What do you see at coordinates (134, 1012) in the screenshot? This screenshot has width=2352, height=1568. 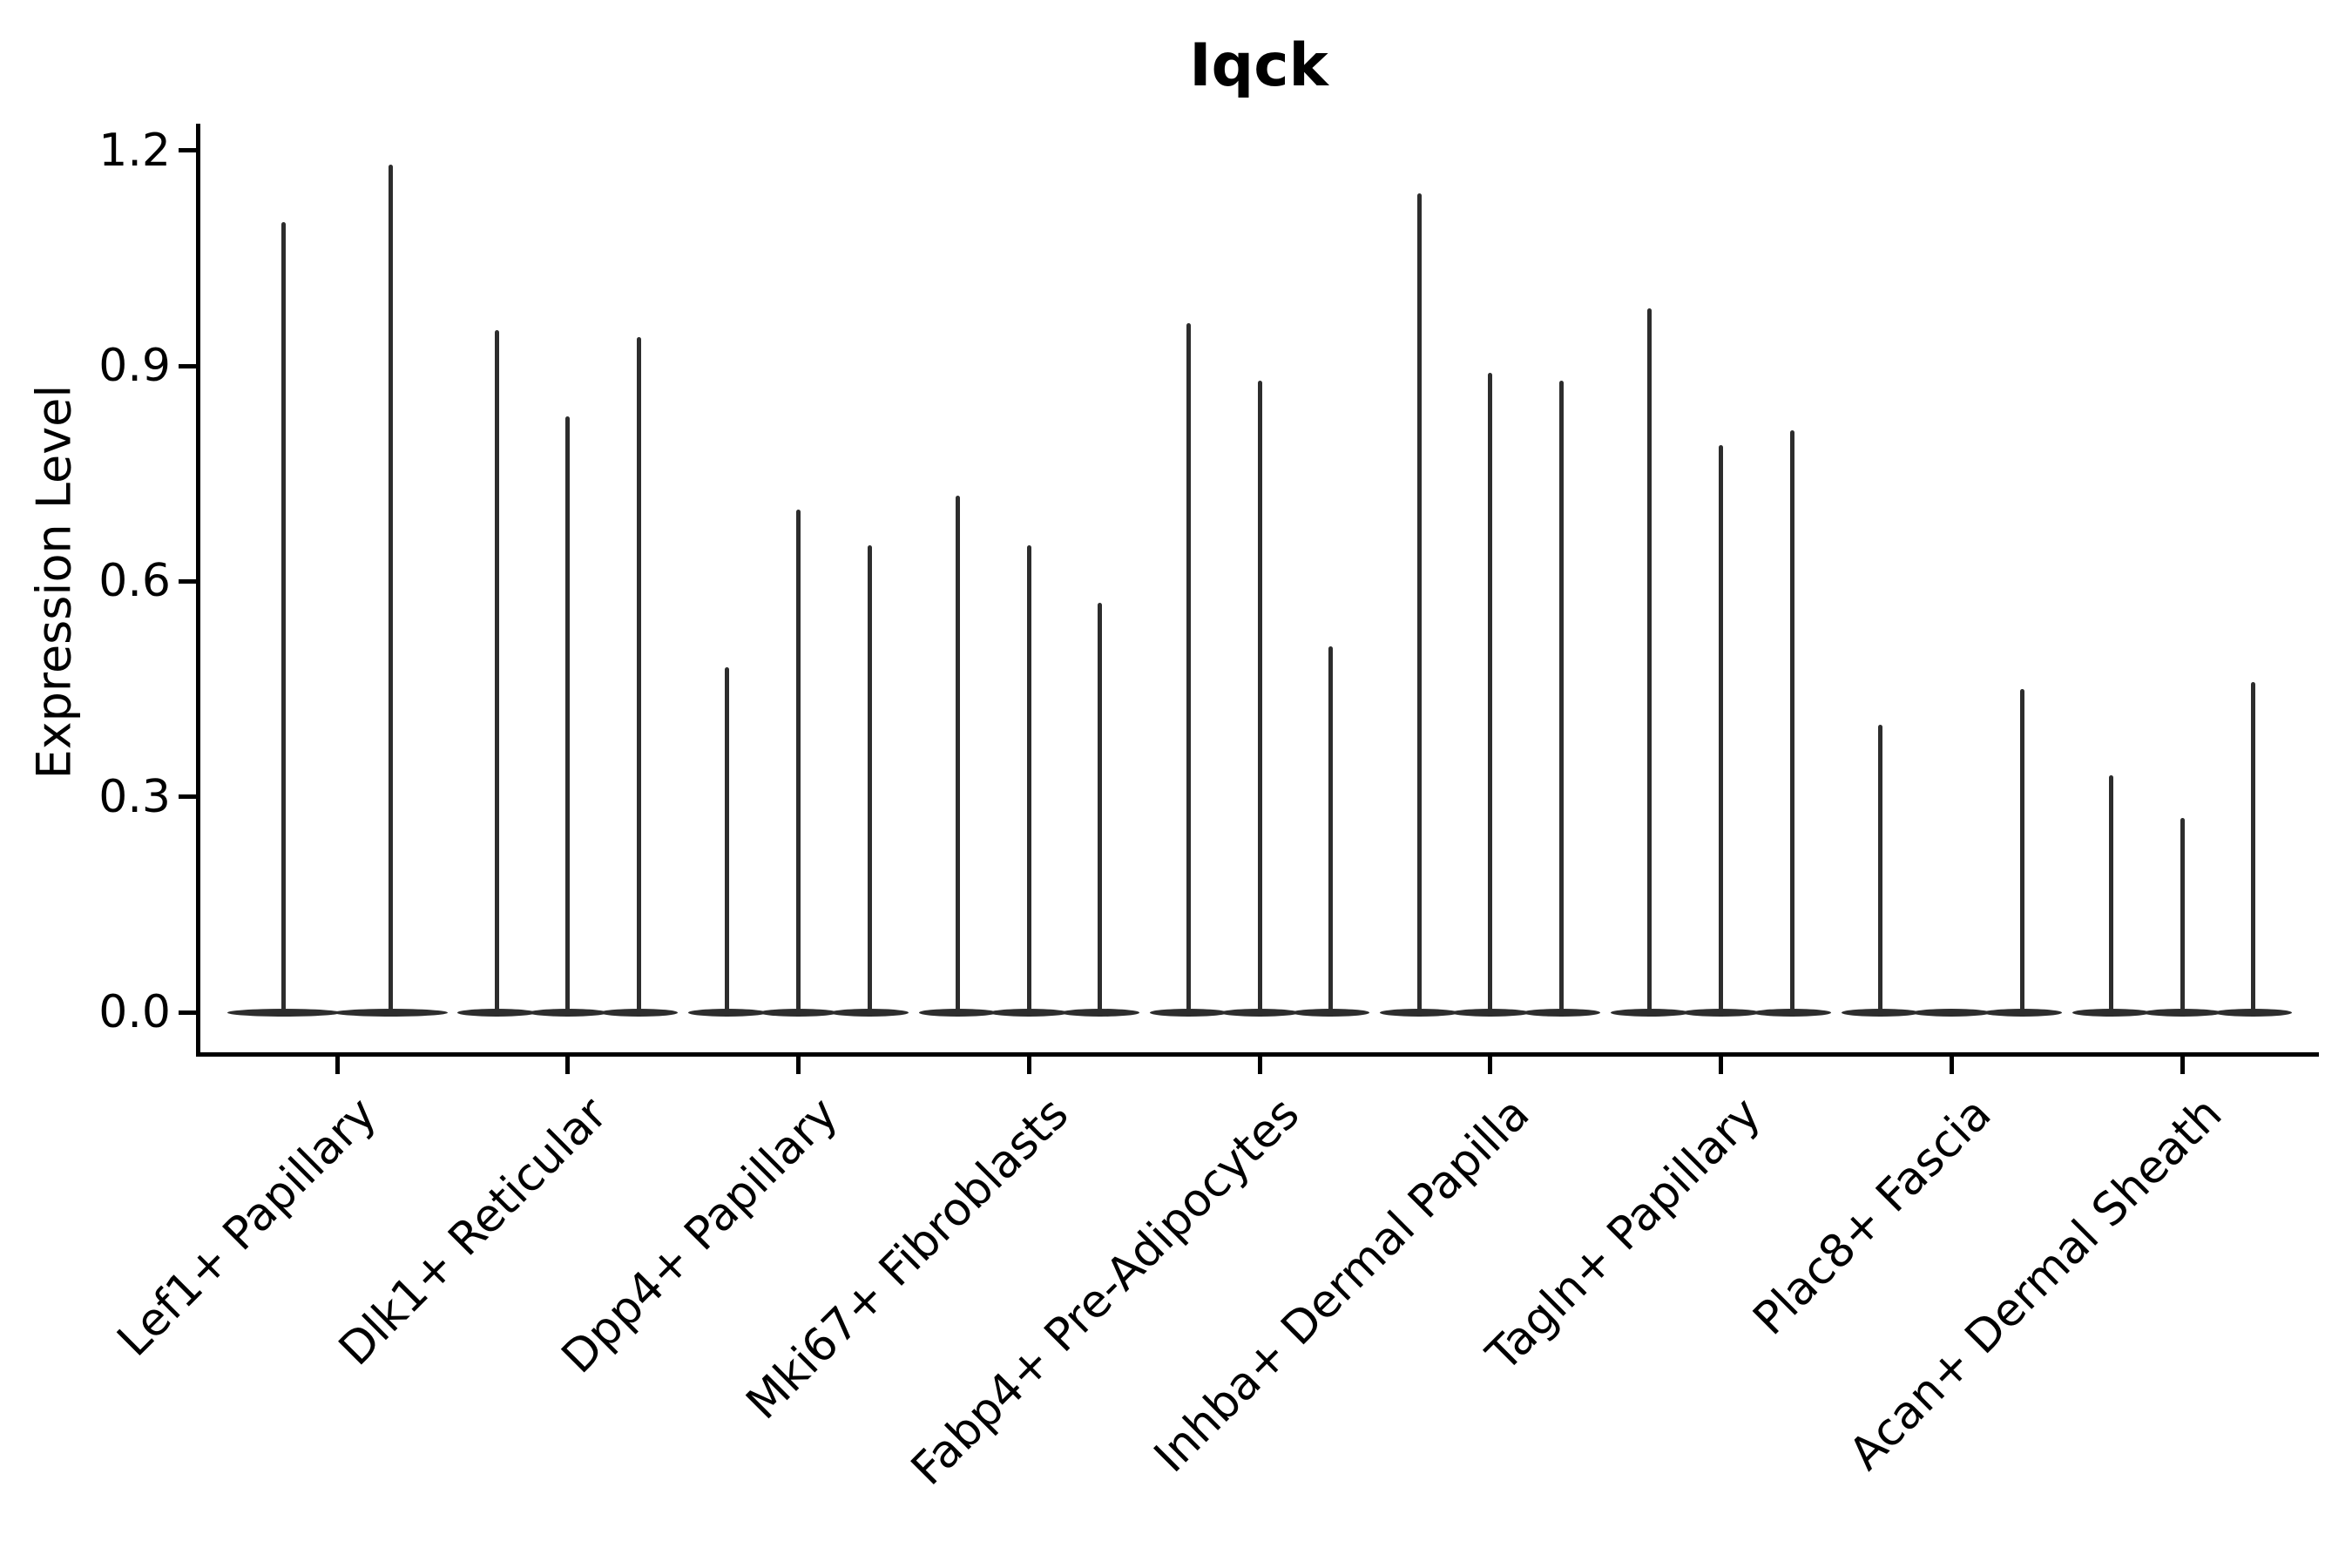 I see `y-tick-label: 0.0` at bounding box center [134, 1012].